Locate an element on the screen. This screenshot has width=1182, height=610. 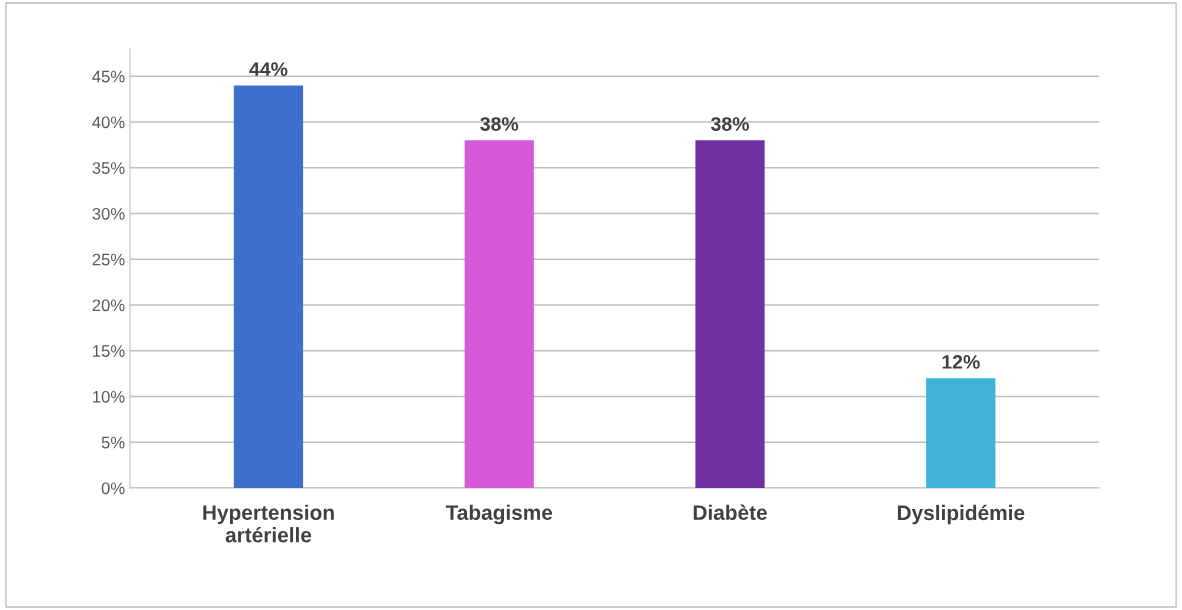
x-tick-label: Tabagisme is located at coordinates (499, 514).